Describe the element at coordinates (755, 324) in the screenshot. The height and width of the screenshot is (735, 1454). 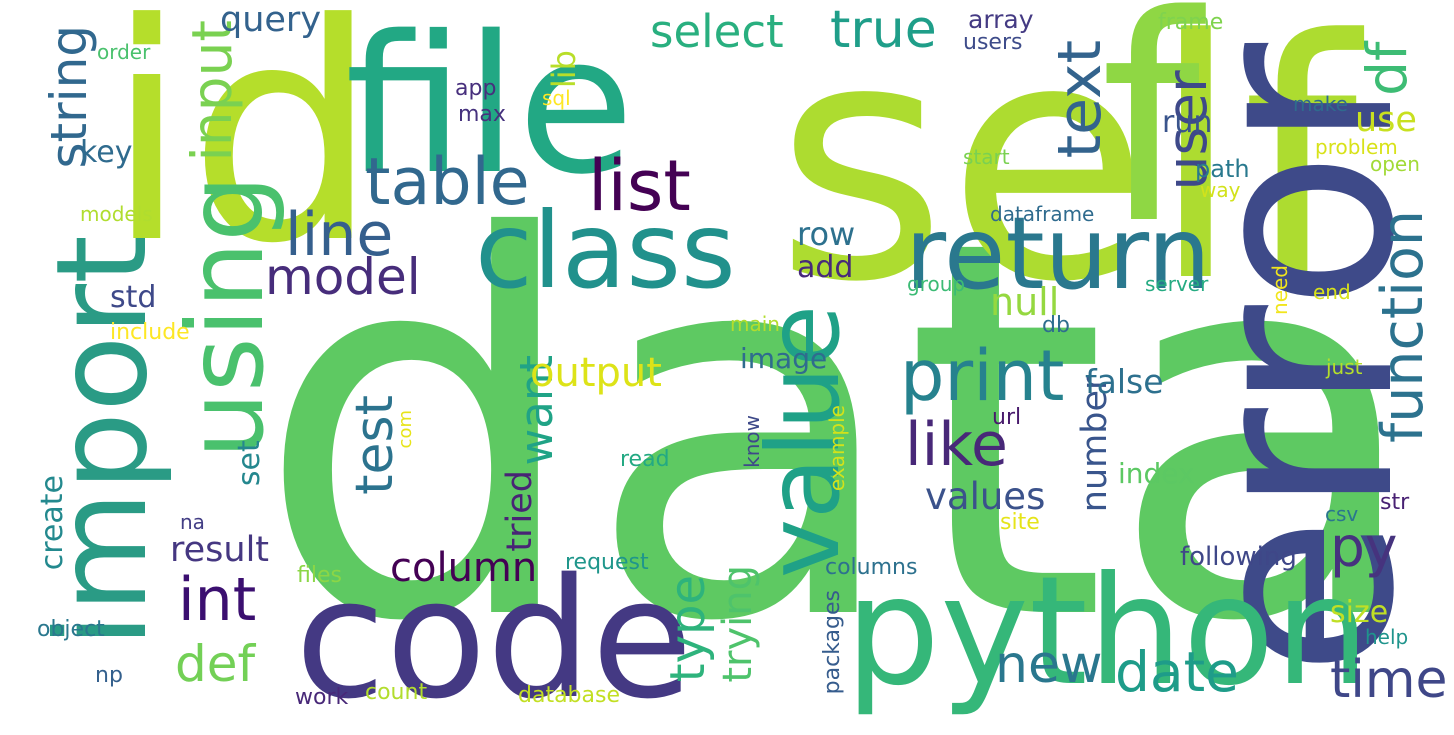
I see `word-main: main` at that location.